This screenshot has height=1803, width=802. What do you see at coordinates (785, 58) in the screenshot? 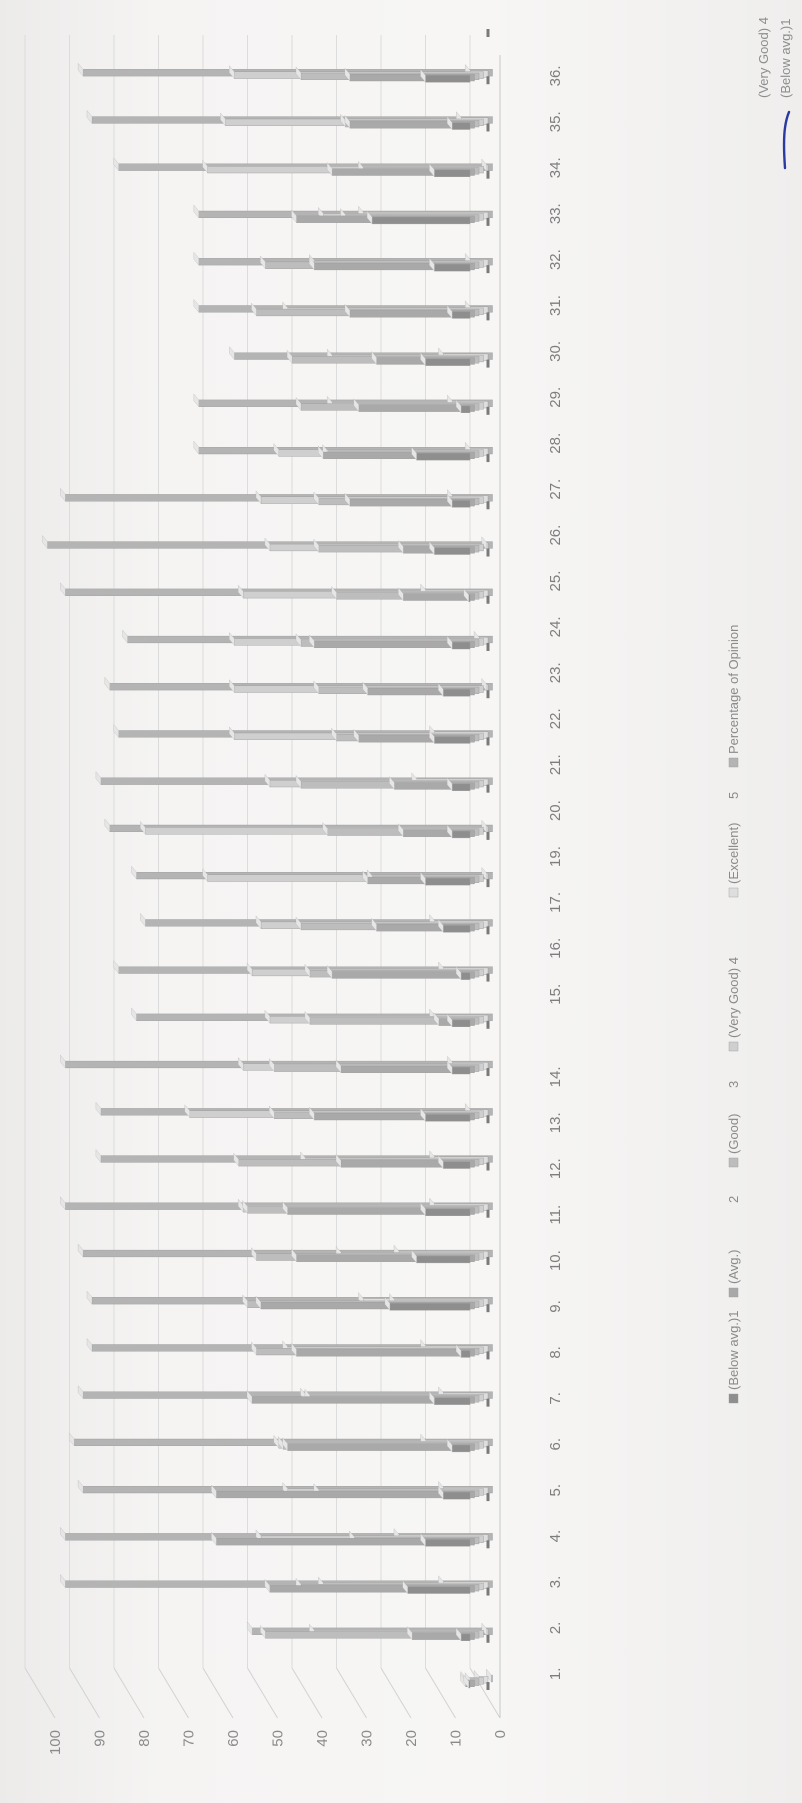
I see `side-label: (Below avg.)1` at bounding box center [785, 58].